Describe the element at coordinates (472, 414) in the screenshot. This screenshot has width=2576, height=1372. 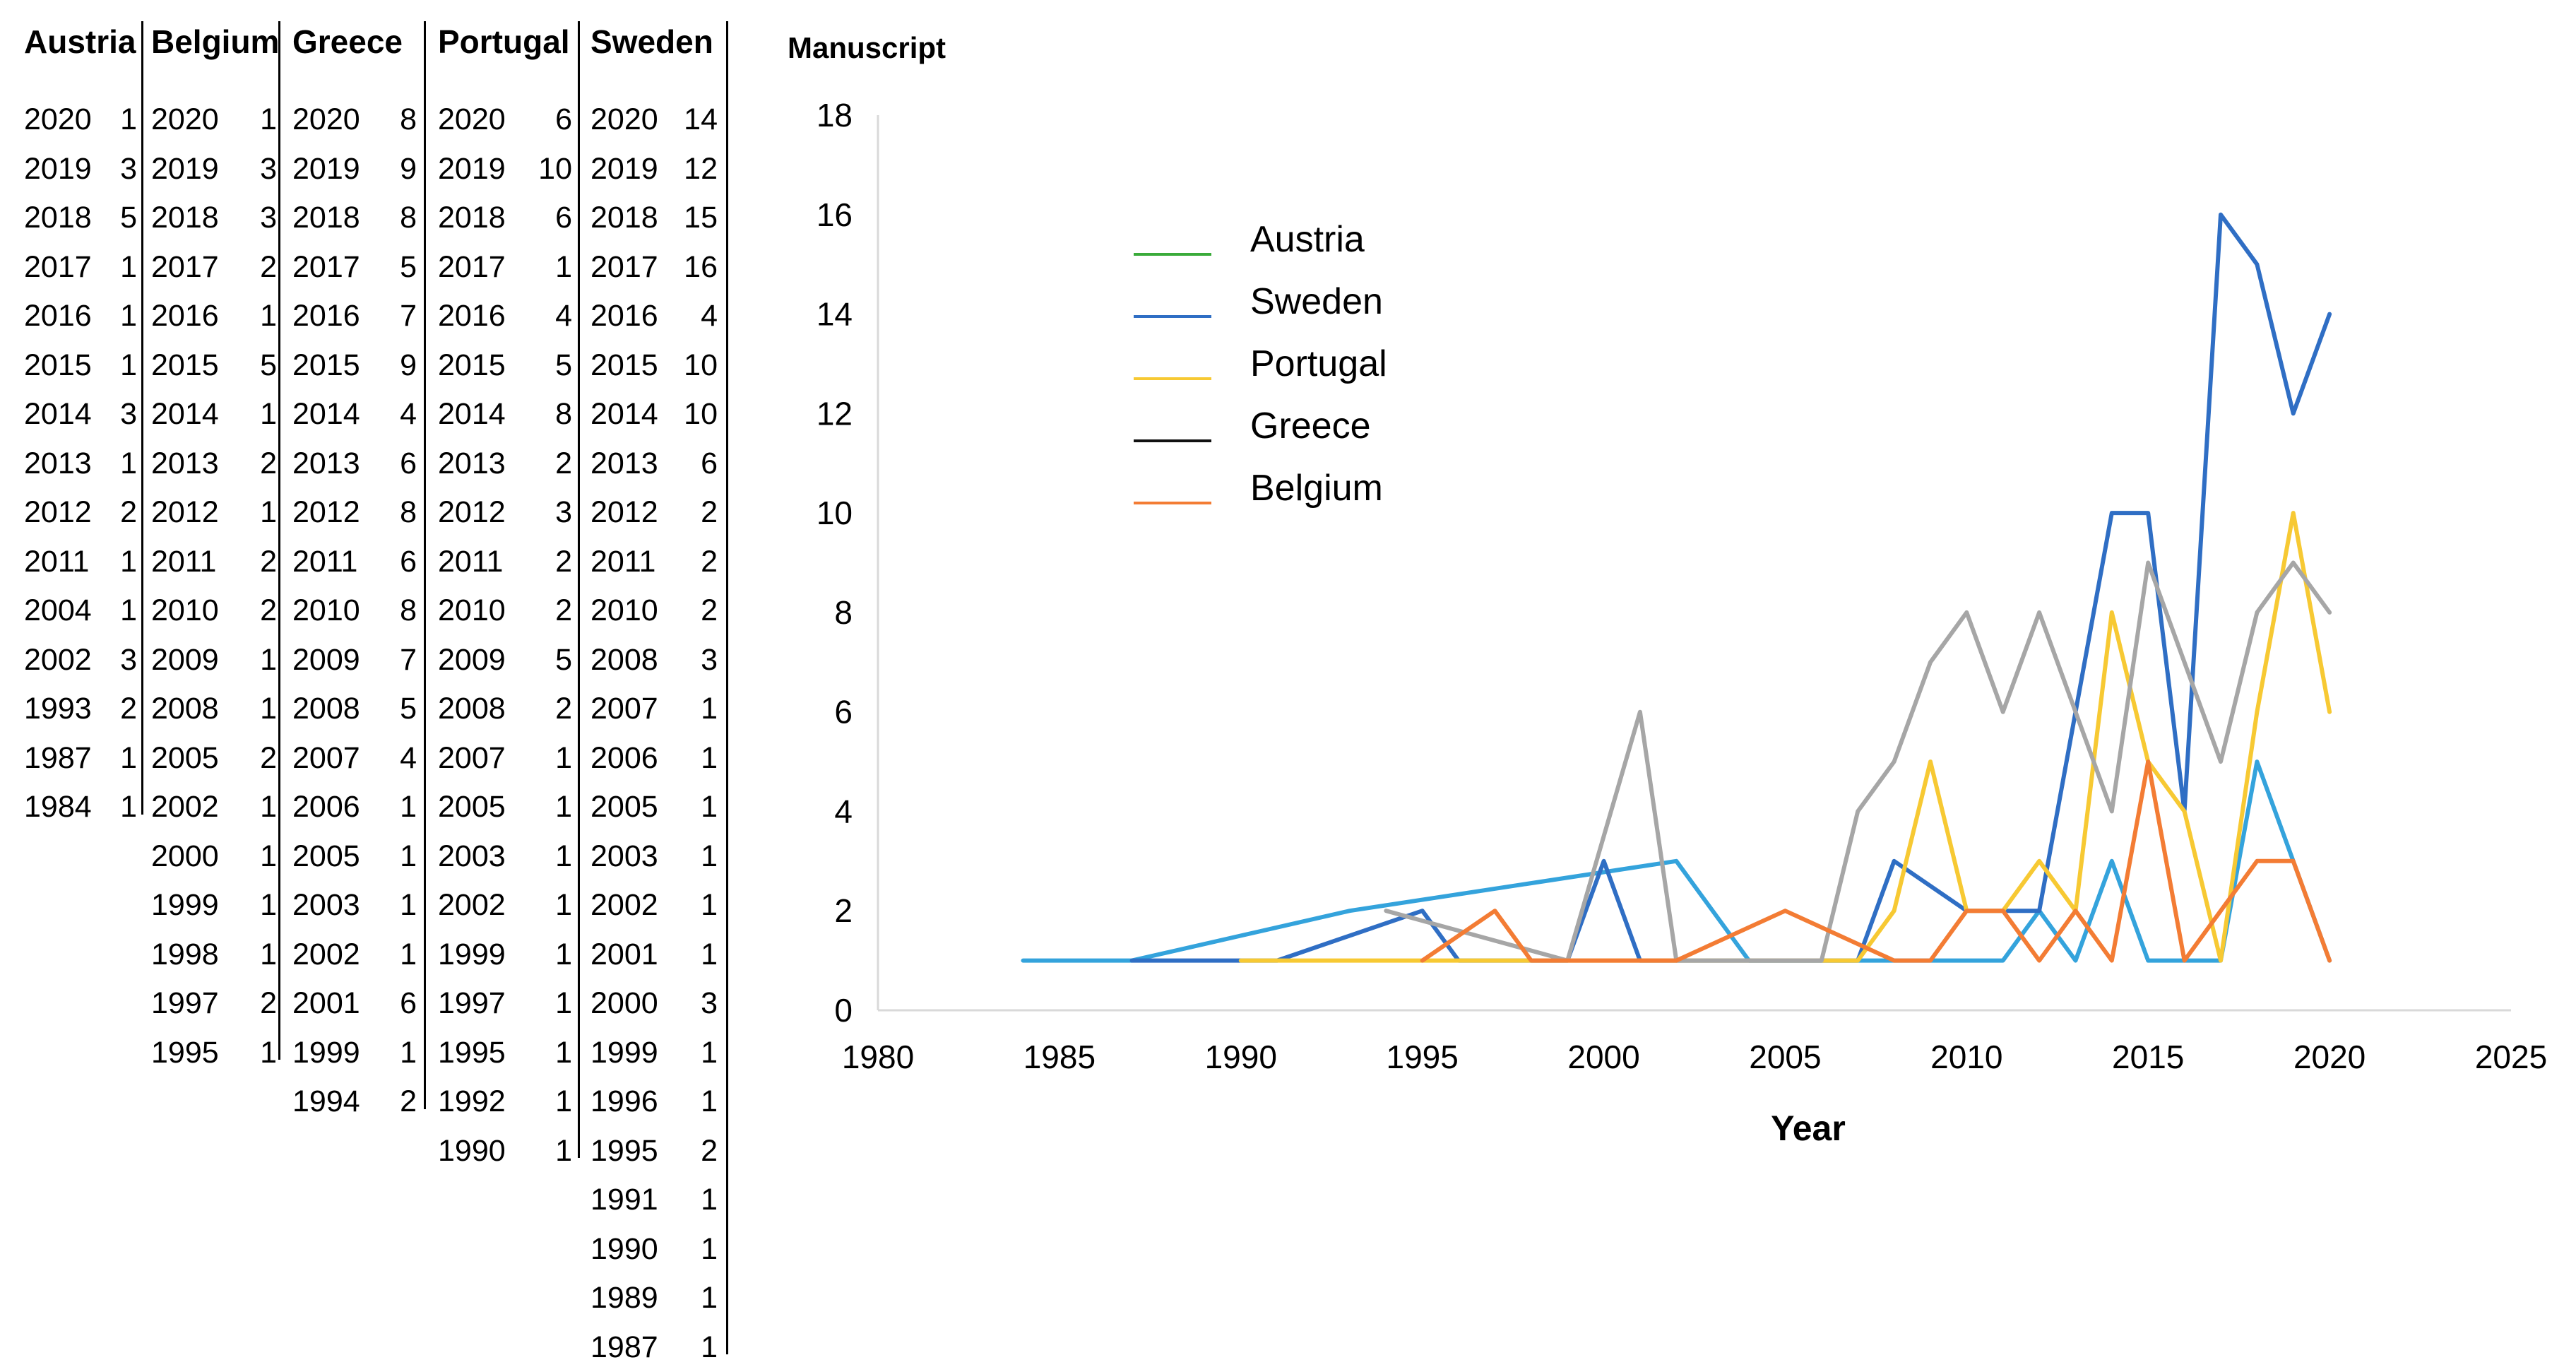
I see `row-year: 2014` at that location.